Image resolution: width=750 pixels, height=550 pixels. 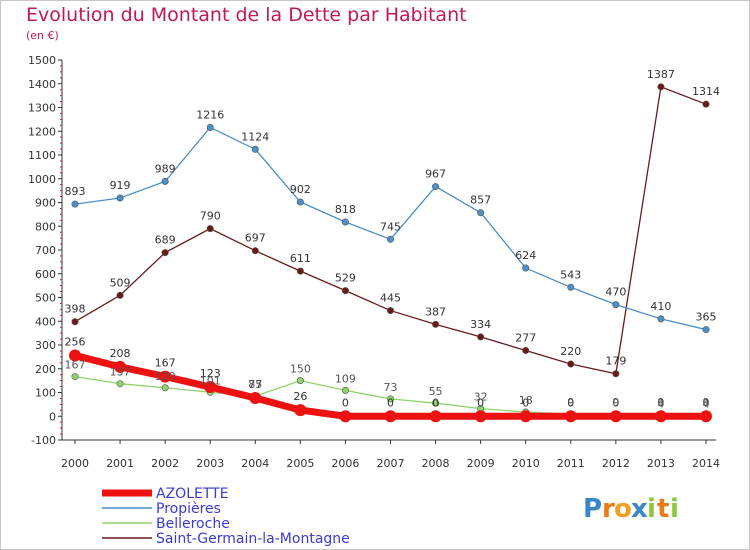 What do you see at coordinates (210, 463) in the screenshot?
I see `x-tick-label: 2003` at bounding box center [210, 463].